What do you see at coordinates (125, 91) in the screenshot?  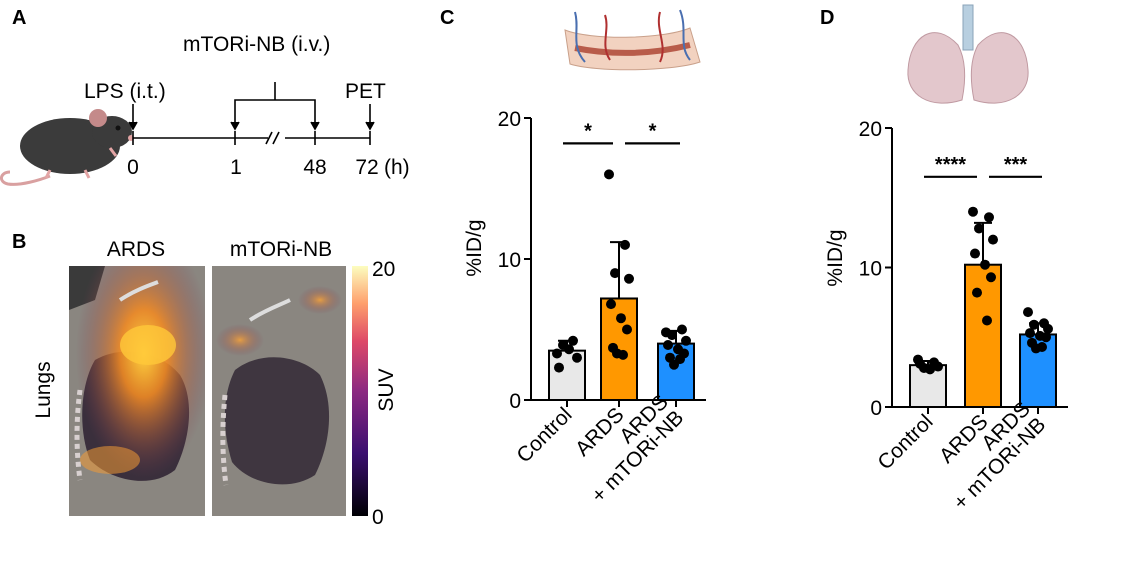 I see `lps-label: LPS (i.t.)` at bounding box center [125, 91].